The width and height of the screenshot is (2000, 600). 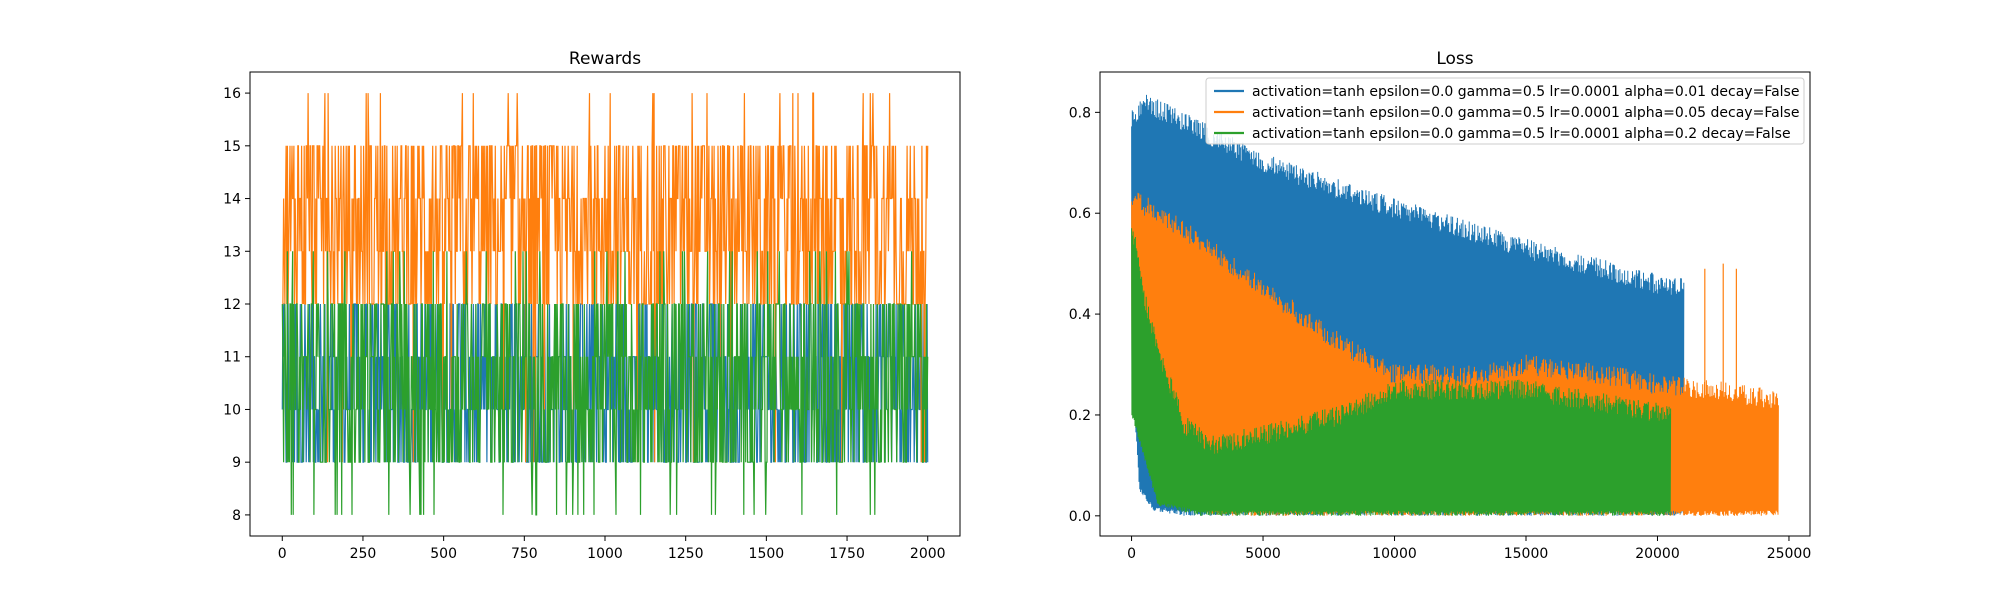 I want to click on loss-y-tick-label: 0.6, so click(x=1080, y=214).